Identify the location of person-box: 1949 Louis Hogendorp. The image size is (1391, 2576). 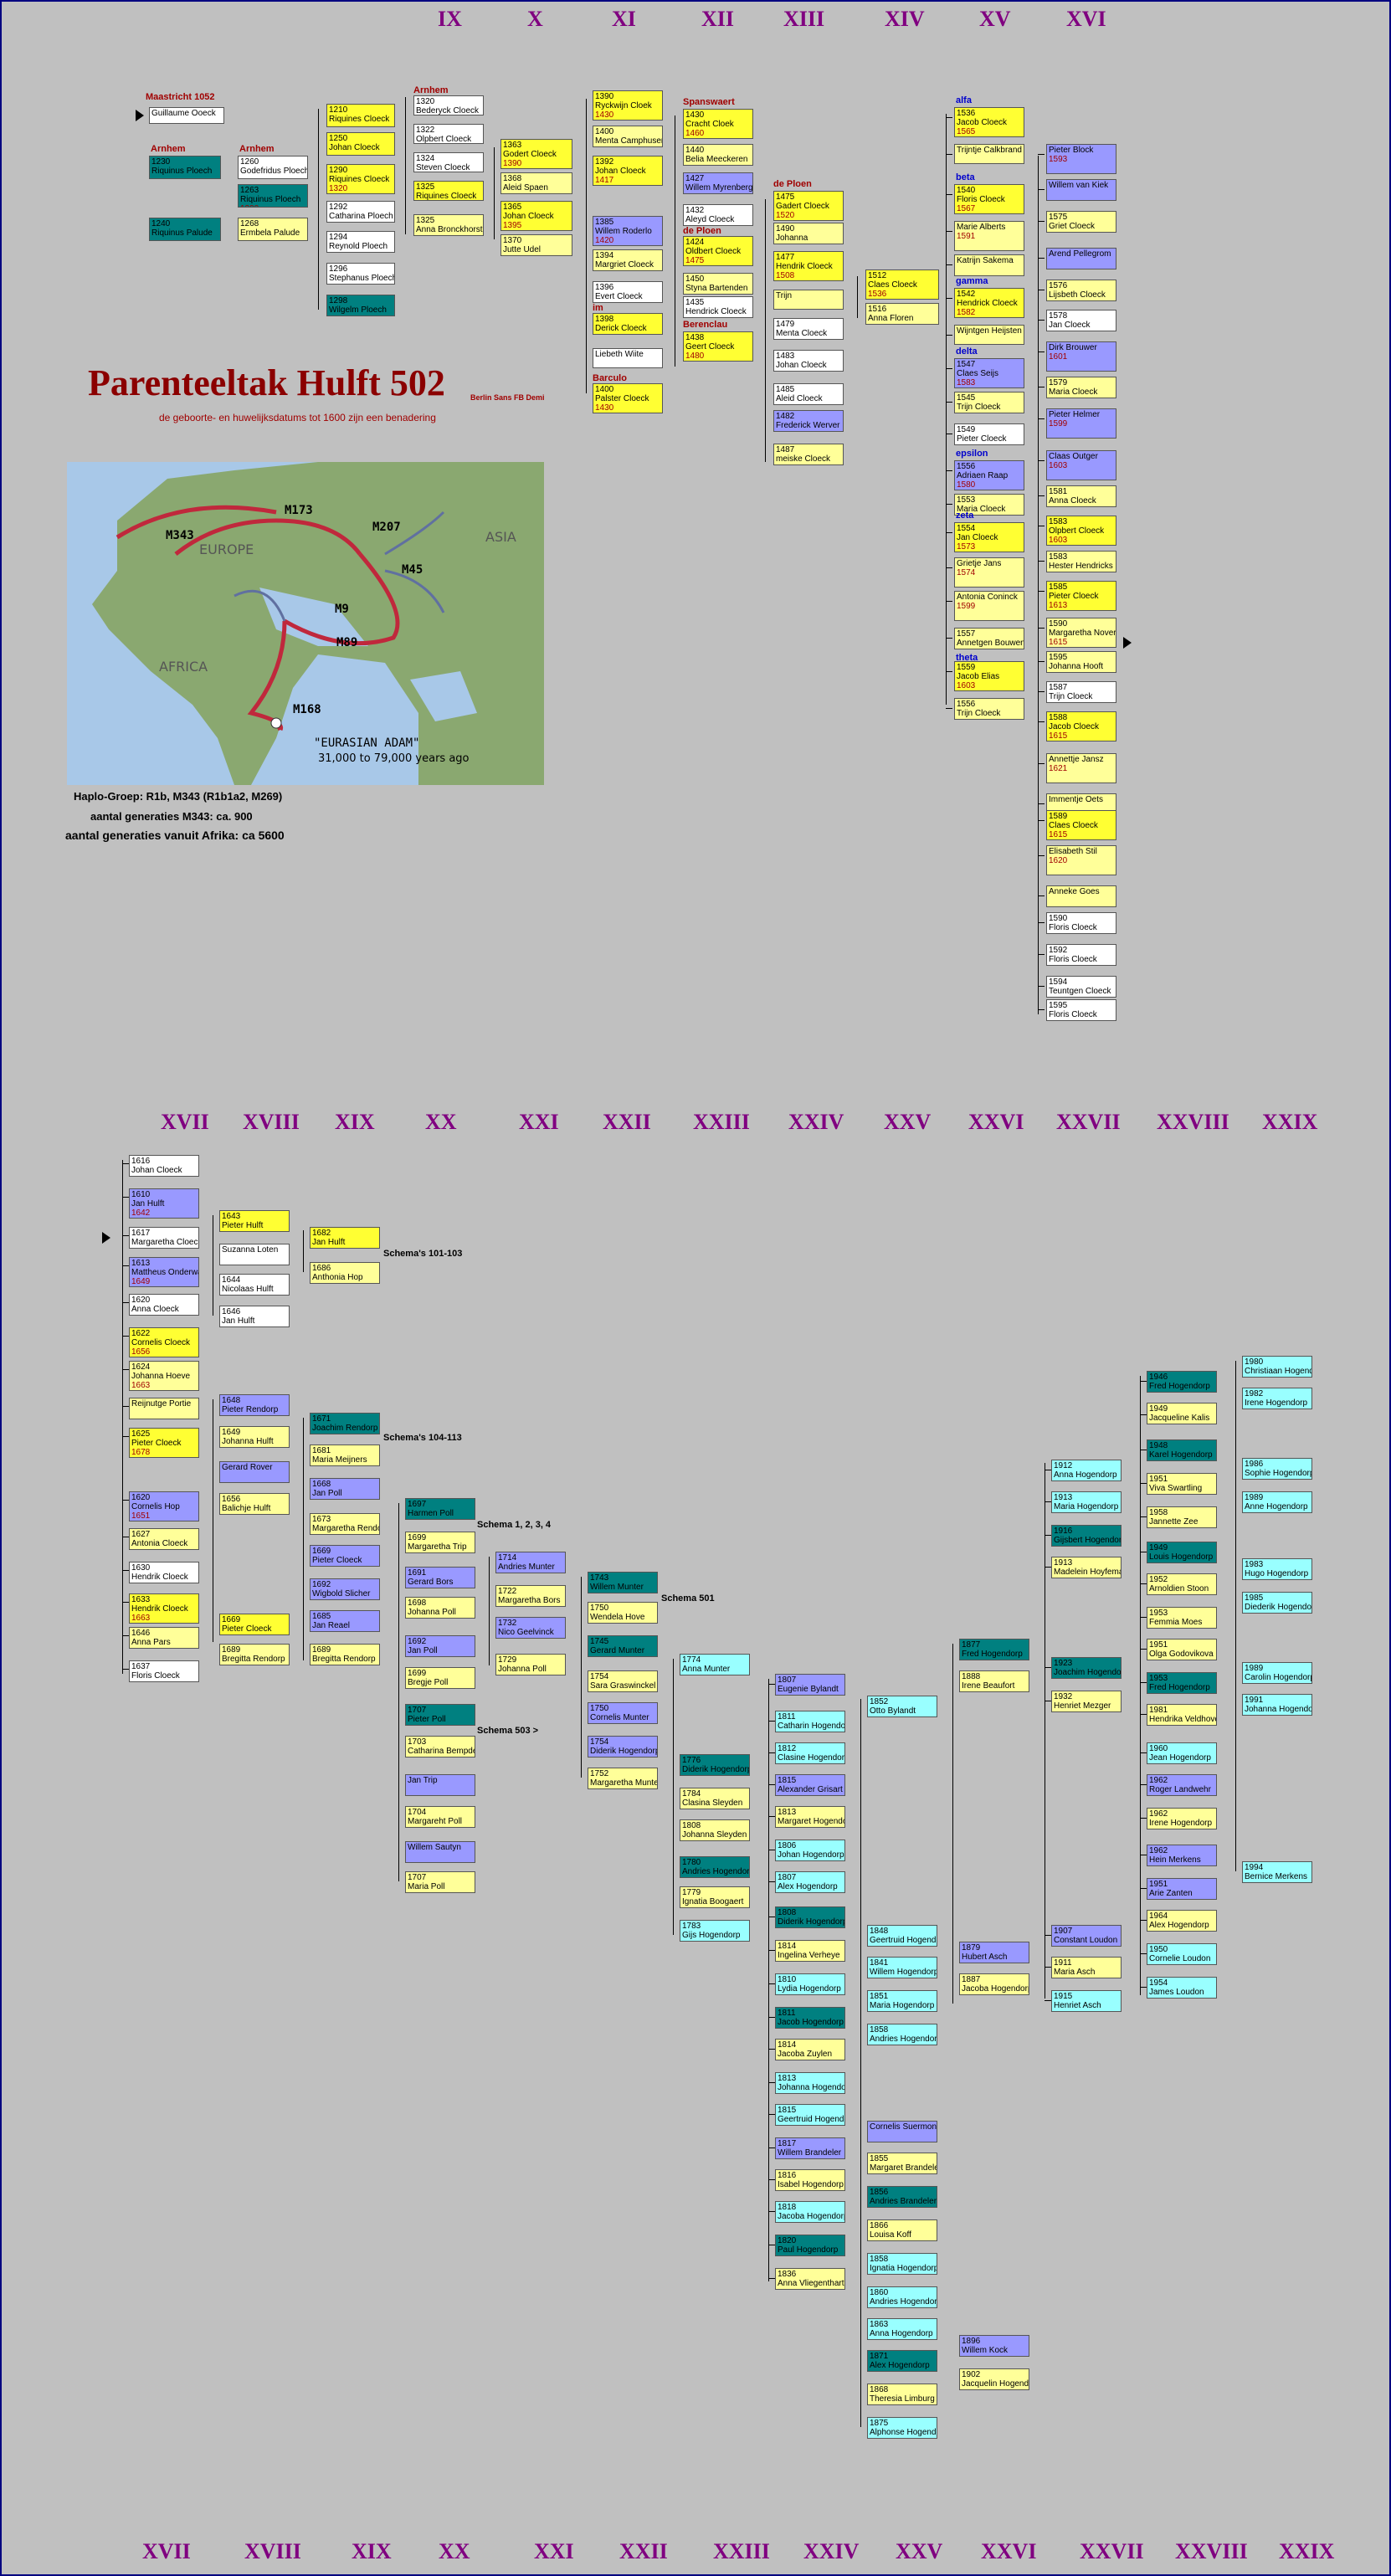
(1182, 1552).